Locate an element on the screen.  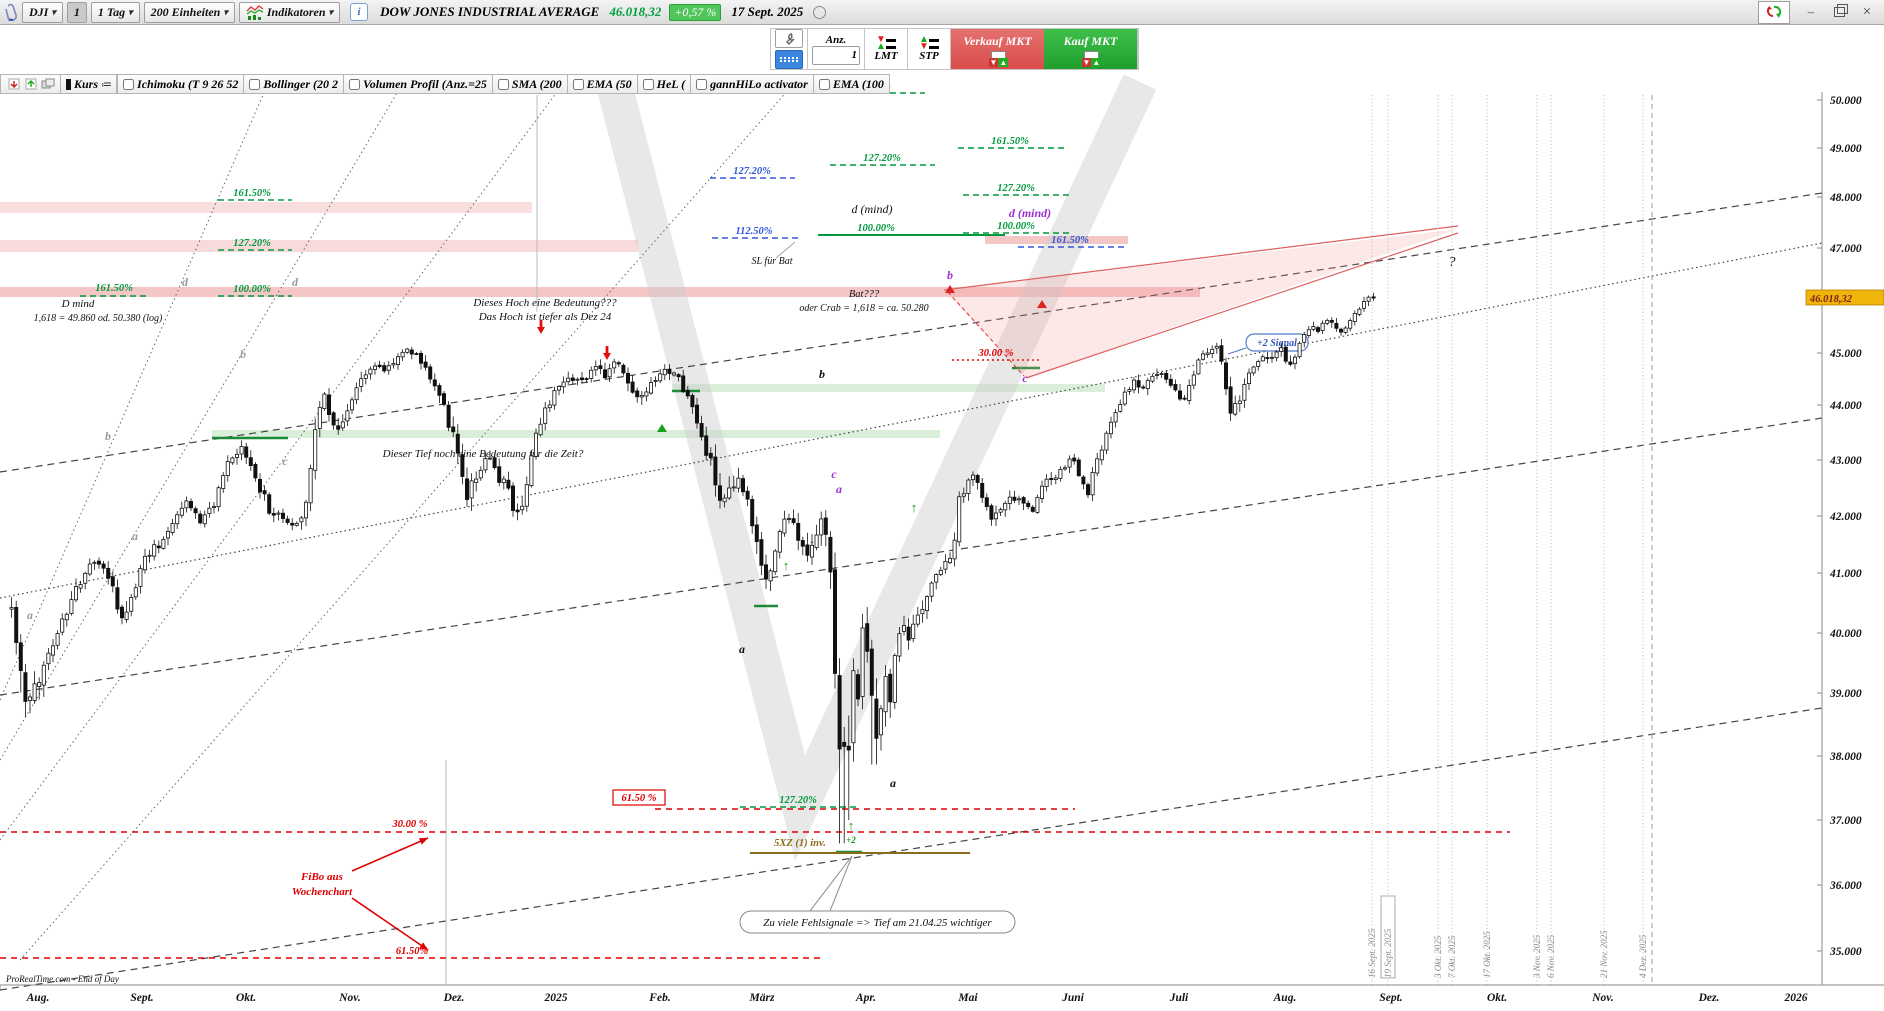
indicator-toggle-ema-100: EMA (100 is located at coordinates (851, 84).